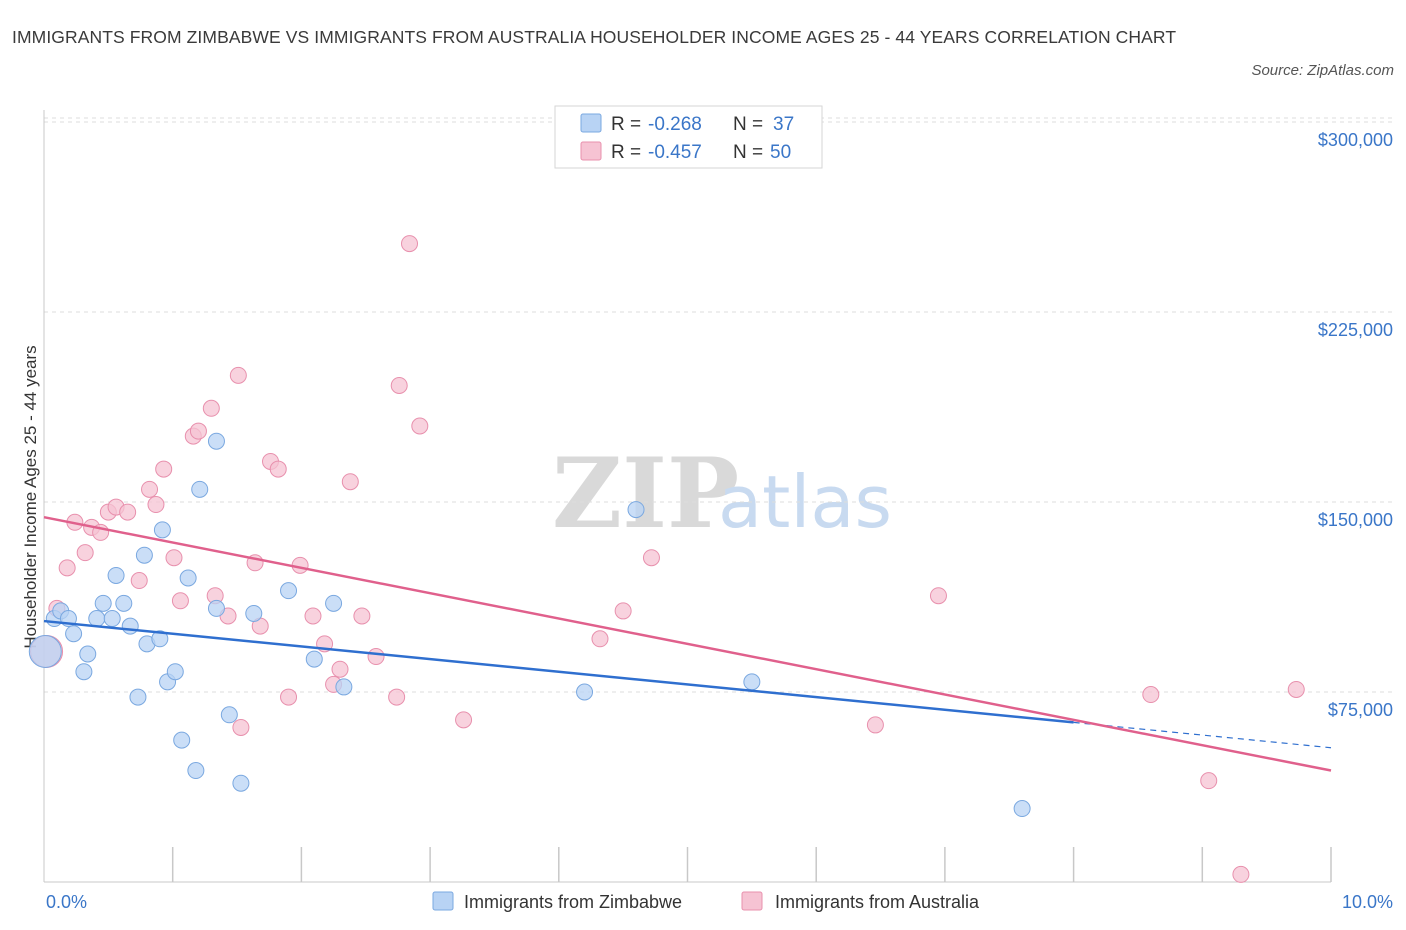 The image size is (1406, 930). Describe the element at coordinates (591, 123) in the screenshot. I see `legend-swatch-zimbabwe` at that location.